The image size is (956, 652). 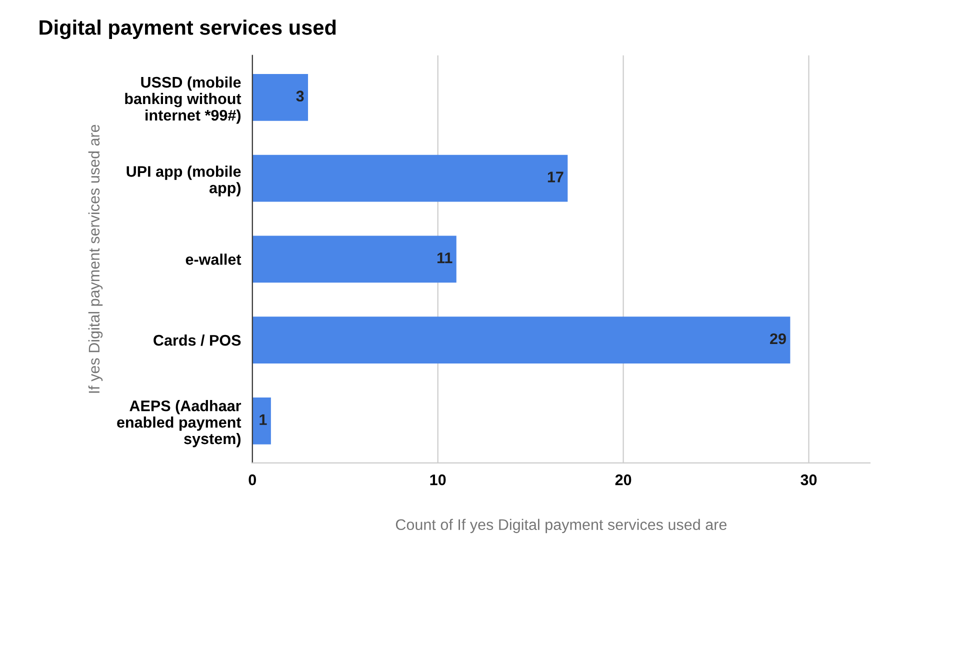 I want to click on data-label: 1, so click(x=263, y=419).